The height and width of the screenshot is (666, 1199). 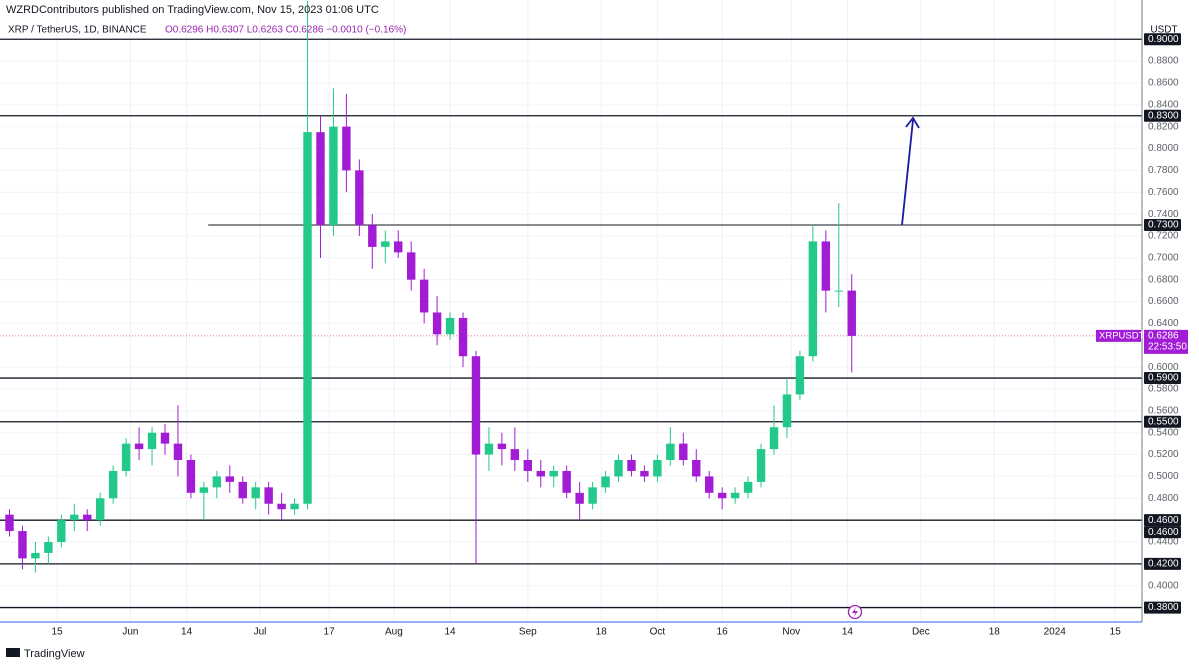 What do you see at coordinates (1163, 454) in the screenshot?
I see `y-tick-label: 0.5200` at bounding box center [1163, 454].